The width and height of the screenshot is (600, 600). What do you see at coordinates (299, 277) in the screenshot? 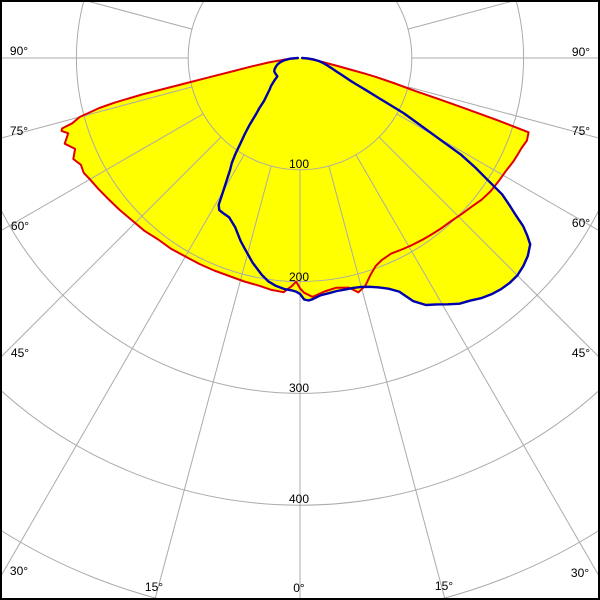
I see `radial-tick-label: 200` at bounding box center [299, 277].